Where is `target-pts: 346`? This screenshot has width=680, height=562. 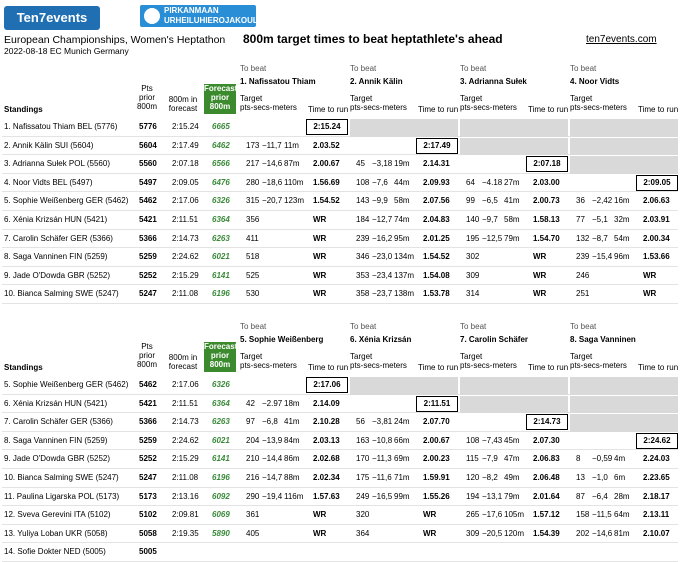 target-pts: 346 is located at coordinates (363, 257).